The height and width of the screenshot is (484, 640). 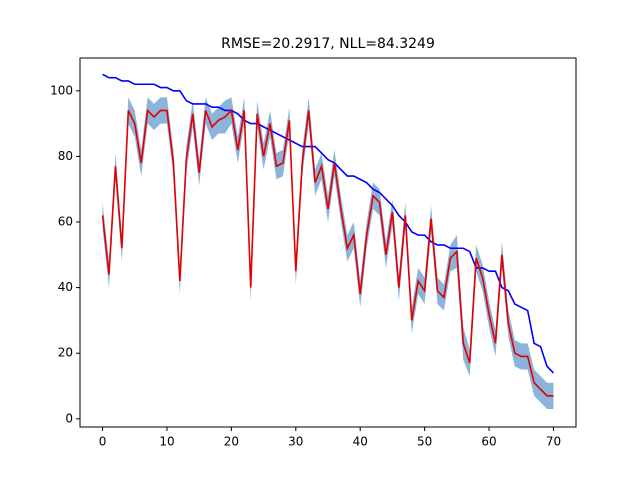 What do you see at coordinates (65, 156) in the screenshot?
I see `y-tick-label: 80` at bounding box center [65, 156].